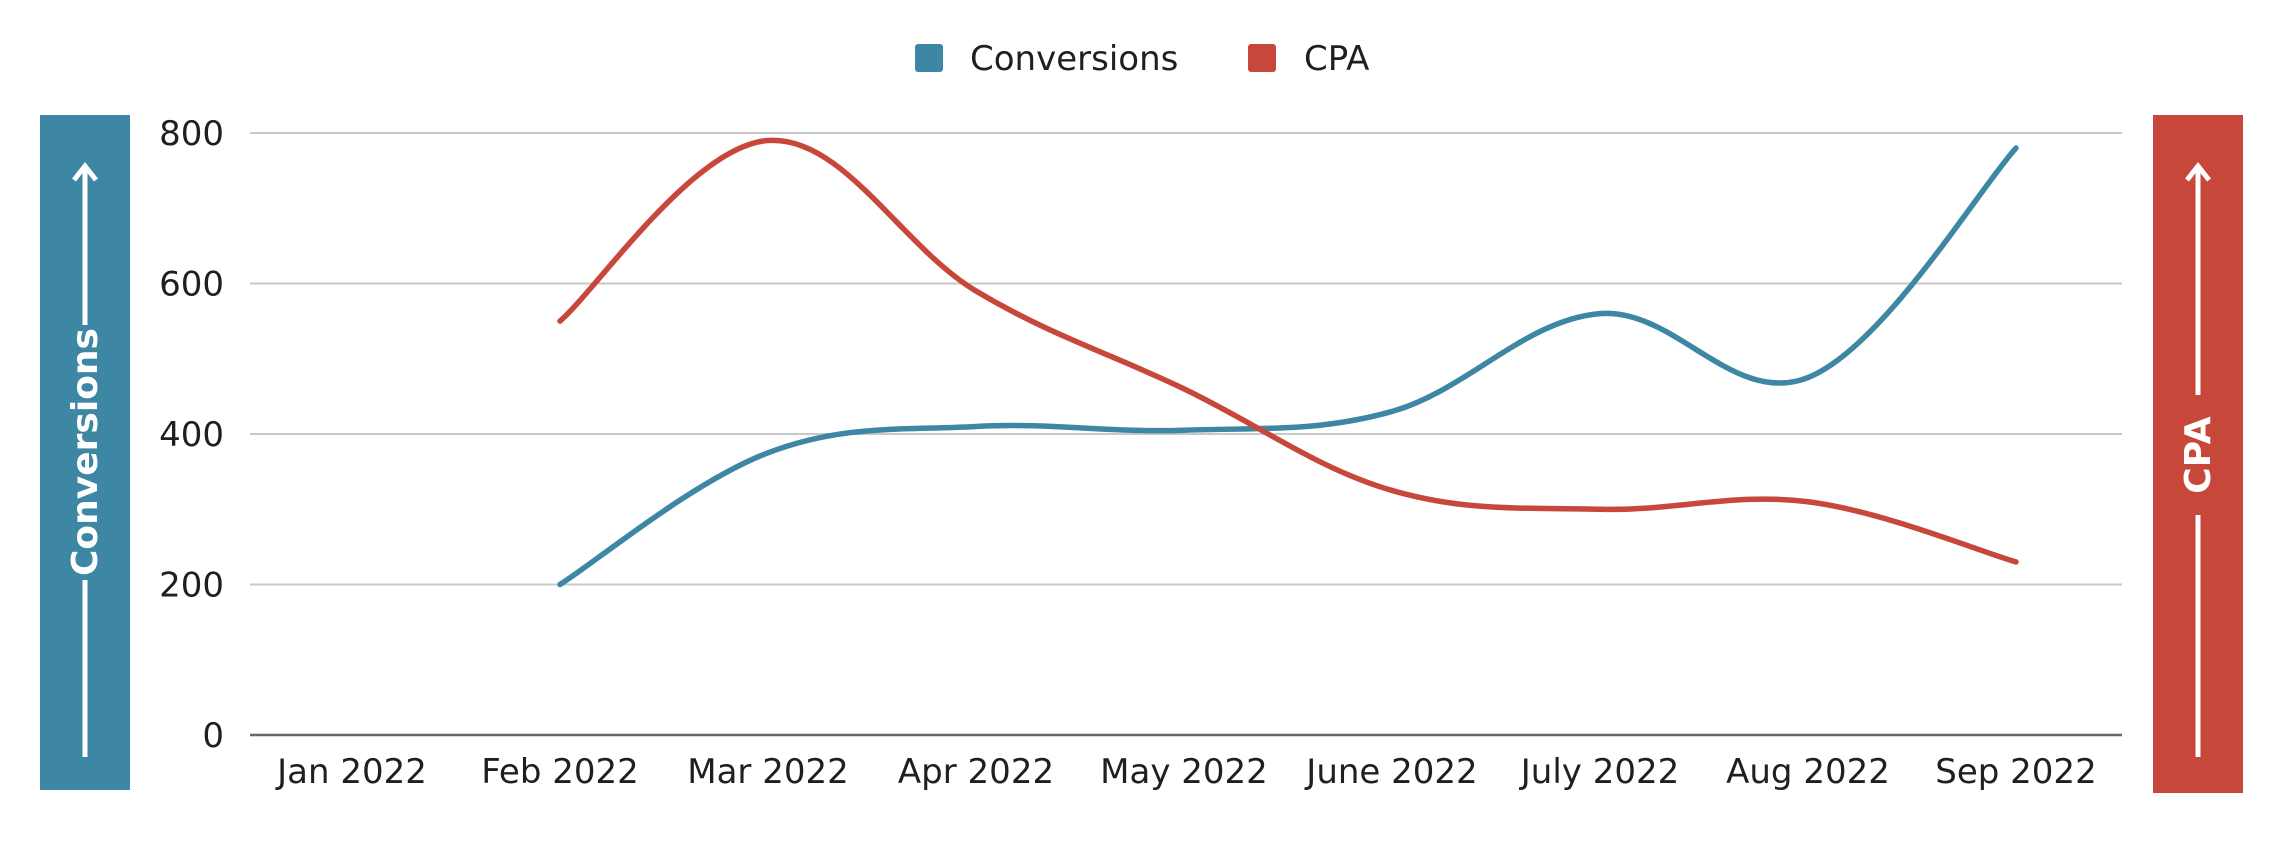 The image size is (2280, 860). What do you see at coordinates (191, 586) in the screenshot?
I see `y-tick-label: 200` at bounding box center [191, 586].